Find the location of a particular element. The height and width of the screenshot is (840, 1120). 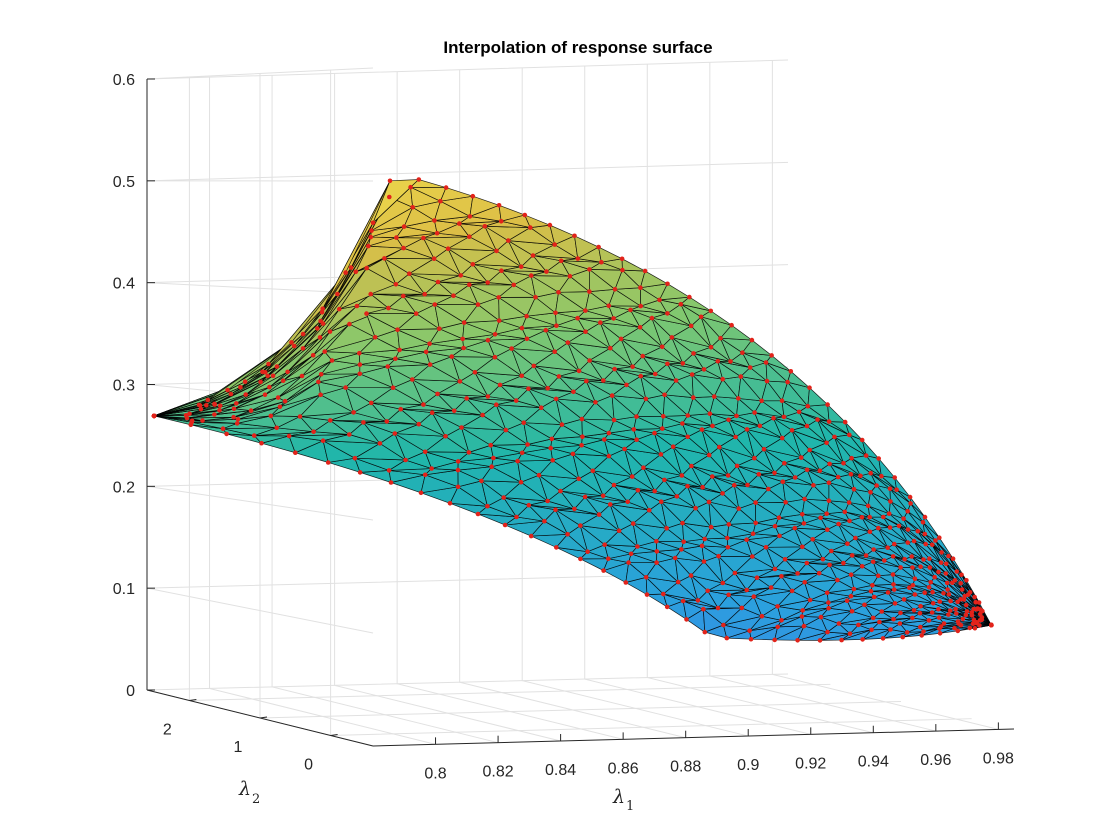

z-tick-label: 0.6 is located at coordinates (124, 80).